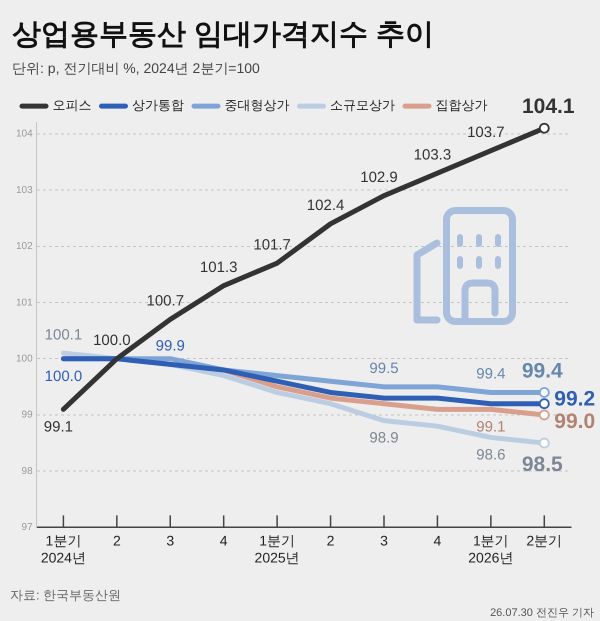  Describe the element at coordinates (28, 415) in the screenshot. I see `y-tick-label: 99` at that location.